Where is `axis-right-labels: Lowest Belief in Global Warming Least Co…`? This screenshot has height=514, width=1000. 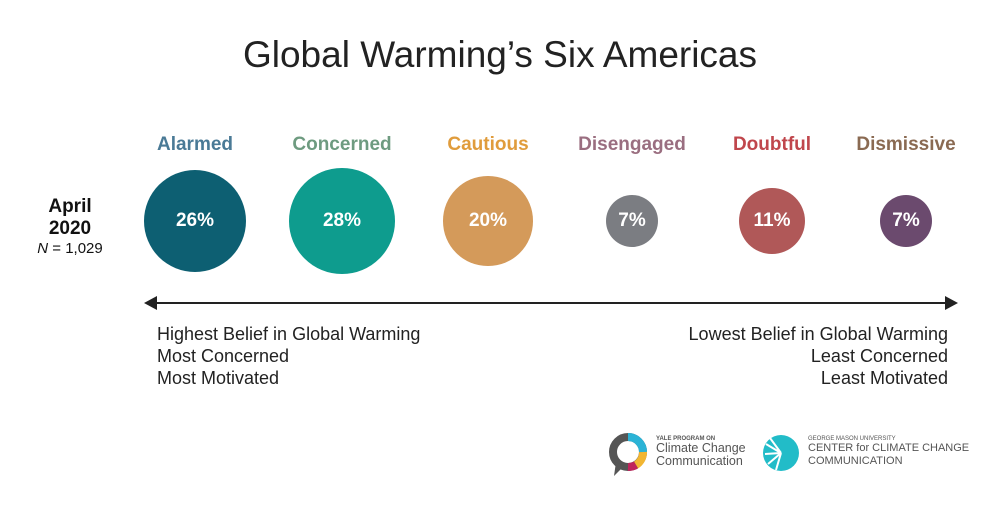
axis-right-labels: Lowest Belief in Global Warming Least Co… is located at coordinates (818, 356).